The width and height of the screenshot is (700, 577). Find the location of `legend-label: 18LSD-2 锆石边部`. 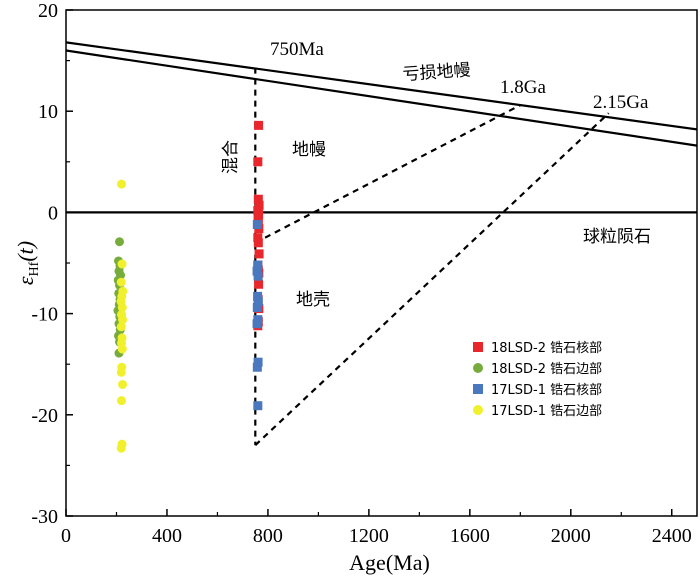

legend-label: 18LSD-2 锆石边部 is located at coordinates (546, 369).